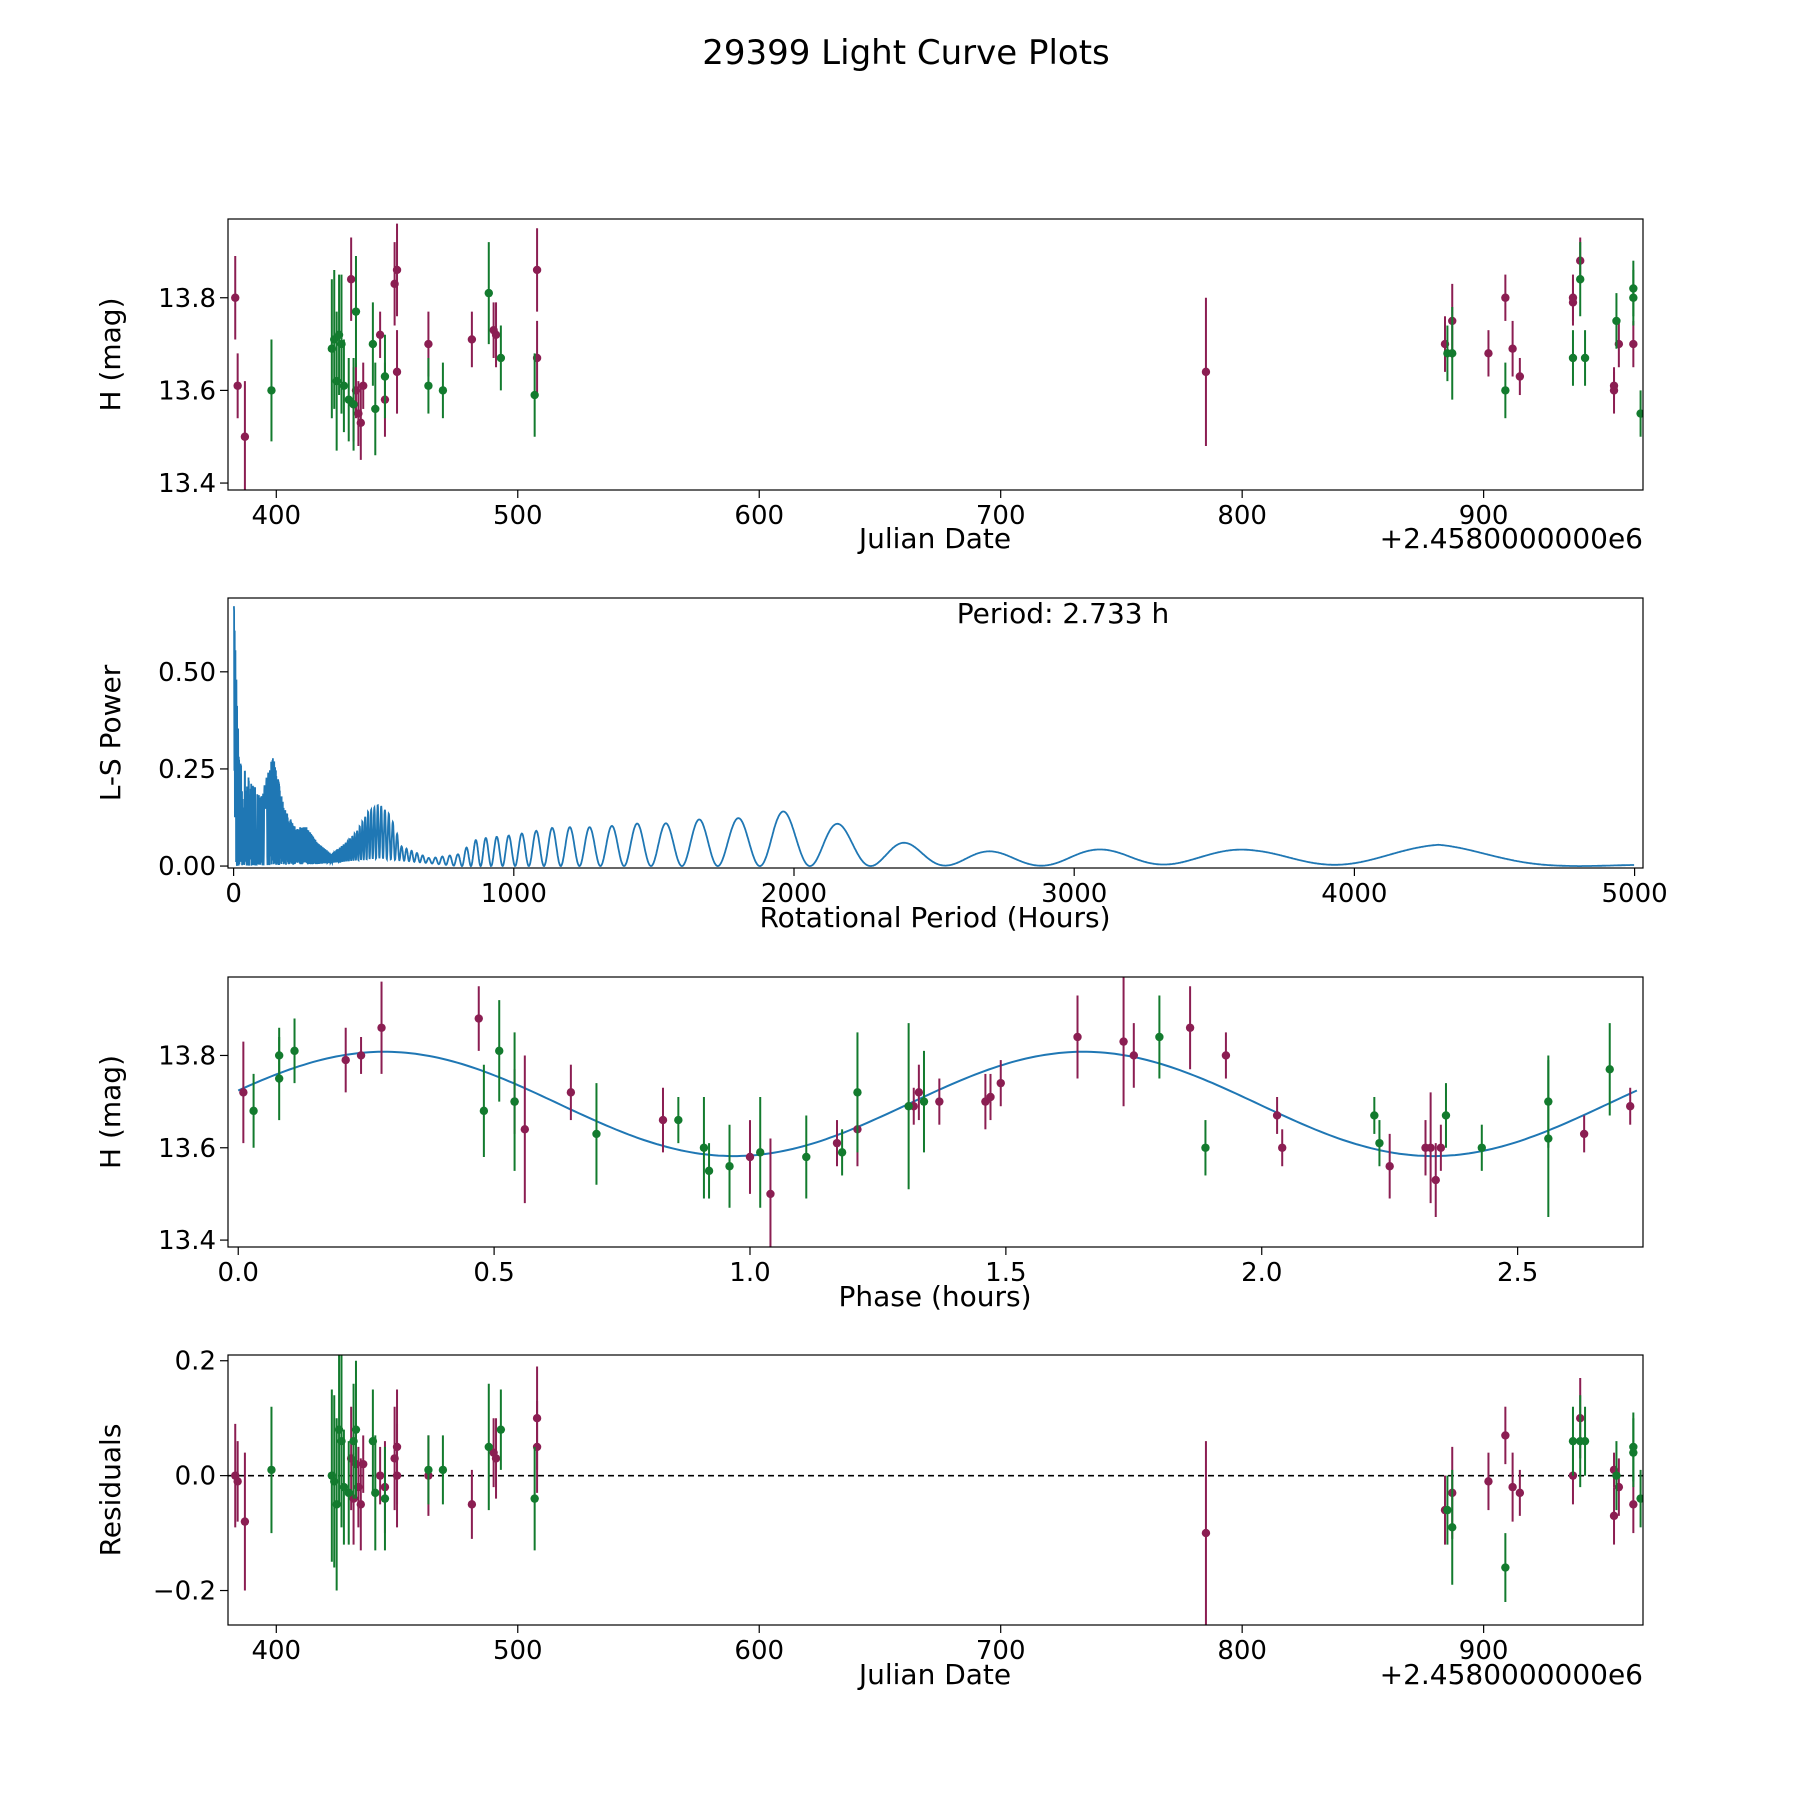  I want to click on x-tick-label: 900, so click(1484, 516).